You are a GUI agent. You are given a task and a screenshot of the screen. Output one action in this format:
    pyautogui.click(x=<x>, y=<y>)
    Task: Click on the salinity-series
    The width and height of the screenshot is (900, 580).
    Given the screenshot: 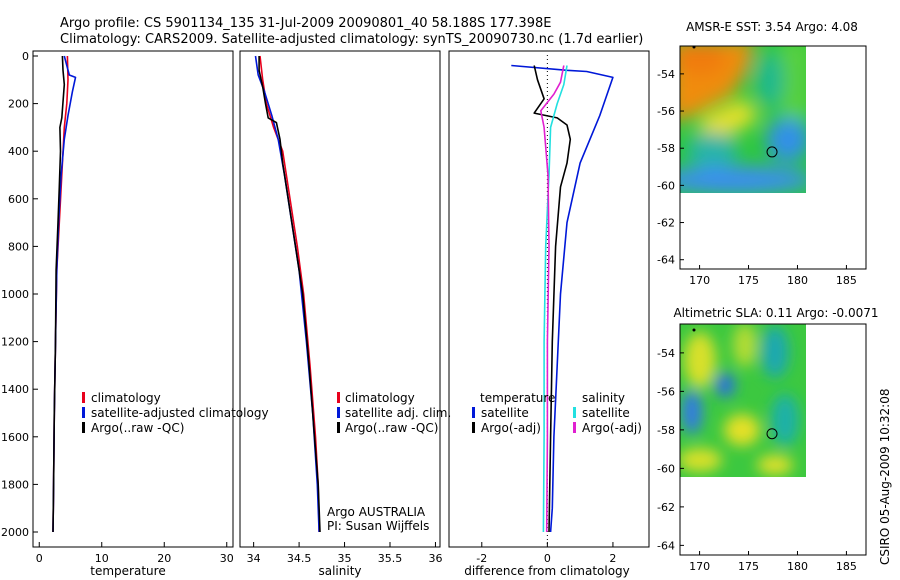 What is the action you would take?
    pyautogui.click(x=287, y=294)
    